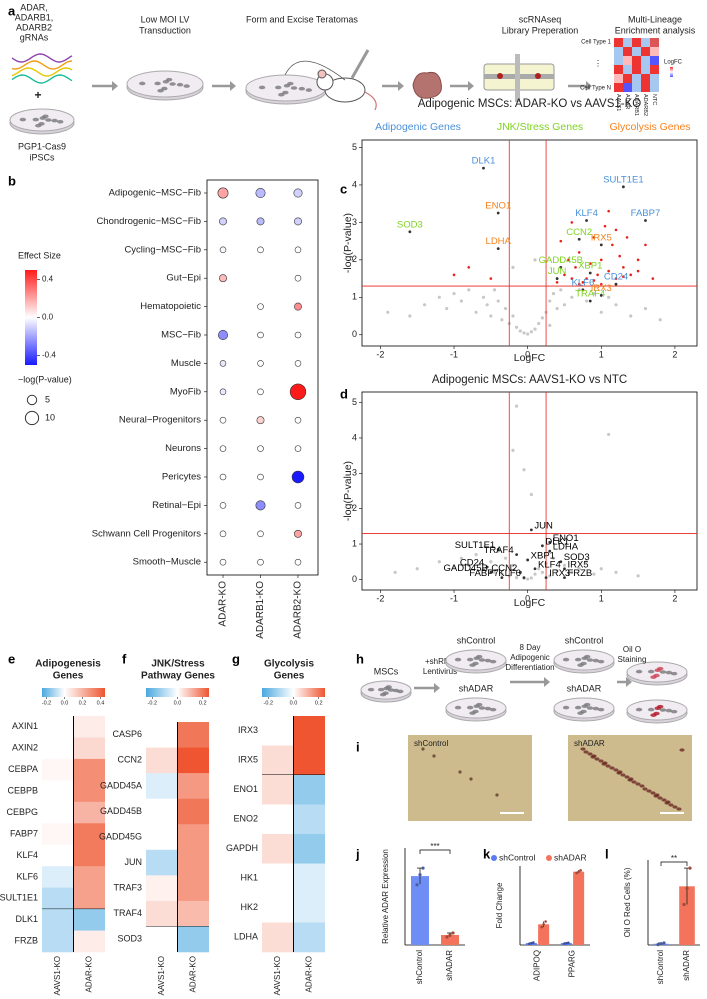 Image resolution: width=707 pixels, height=999 pixels. I want to click on size-key-label: 5, so click(47, 399).